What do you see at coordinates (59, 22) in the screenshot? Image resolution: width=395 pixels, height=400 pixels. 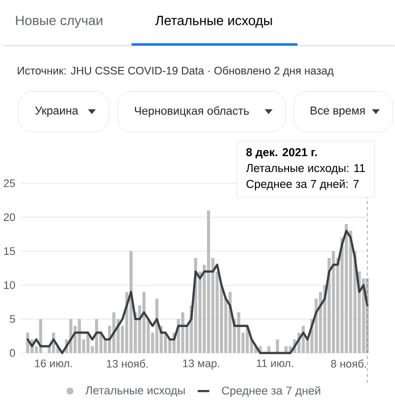 I see `text: Новые случаи` at bounding box center [59, 22].